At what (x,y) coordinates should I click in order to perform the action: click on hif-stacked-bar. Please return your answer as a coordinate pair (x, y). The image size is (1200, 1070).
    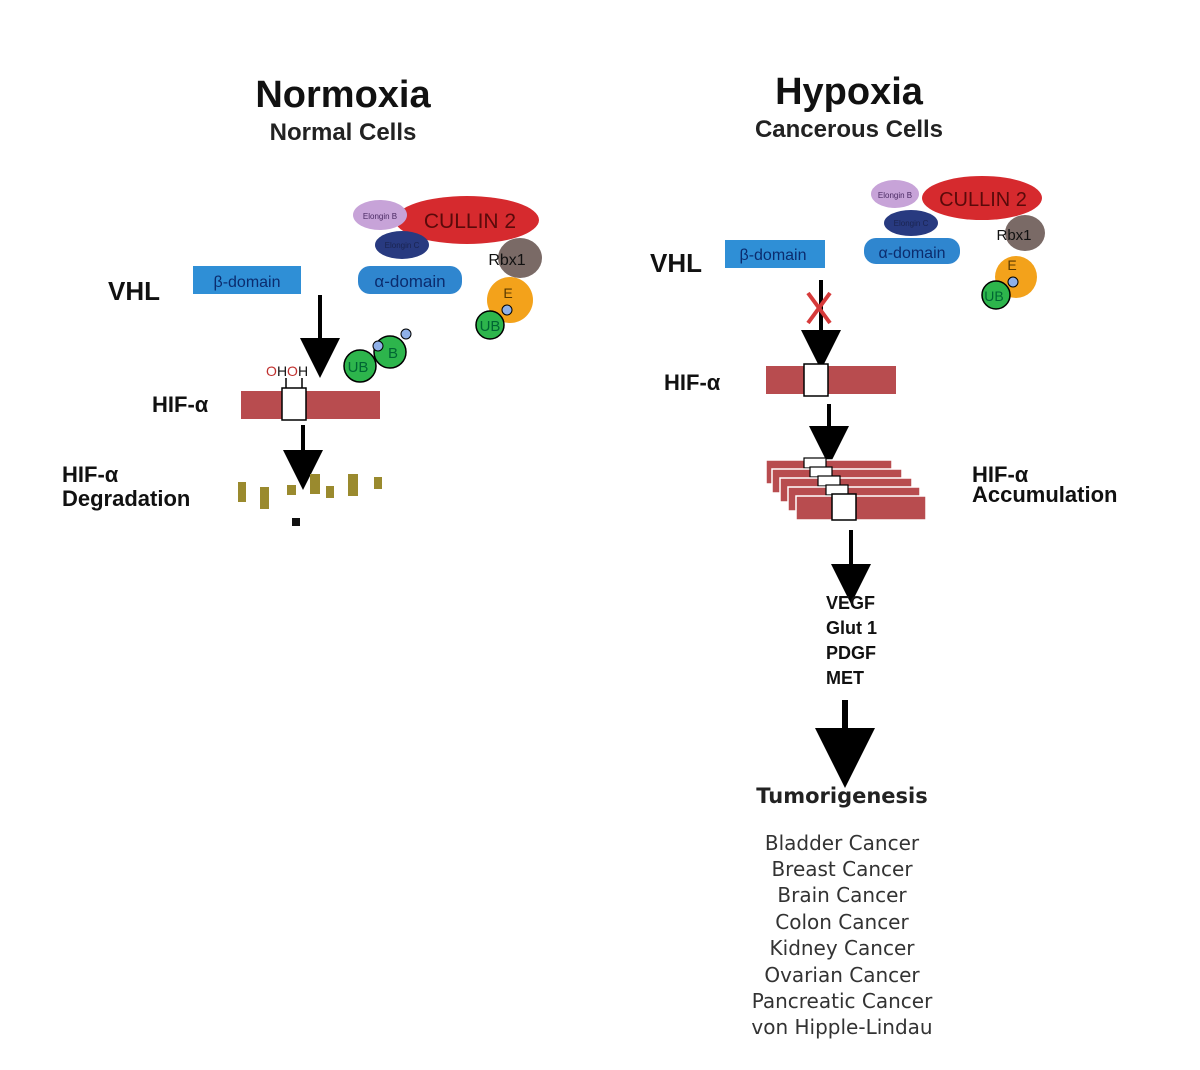
    Looking at the image, I should click on (861, 508).